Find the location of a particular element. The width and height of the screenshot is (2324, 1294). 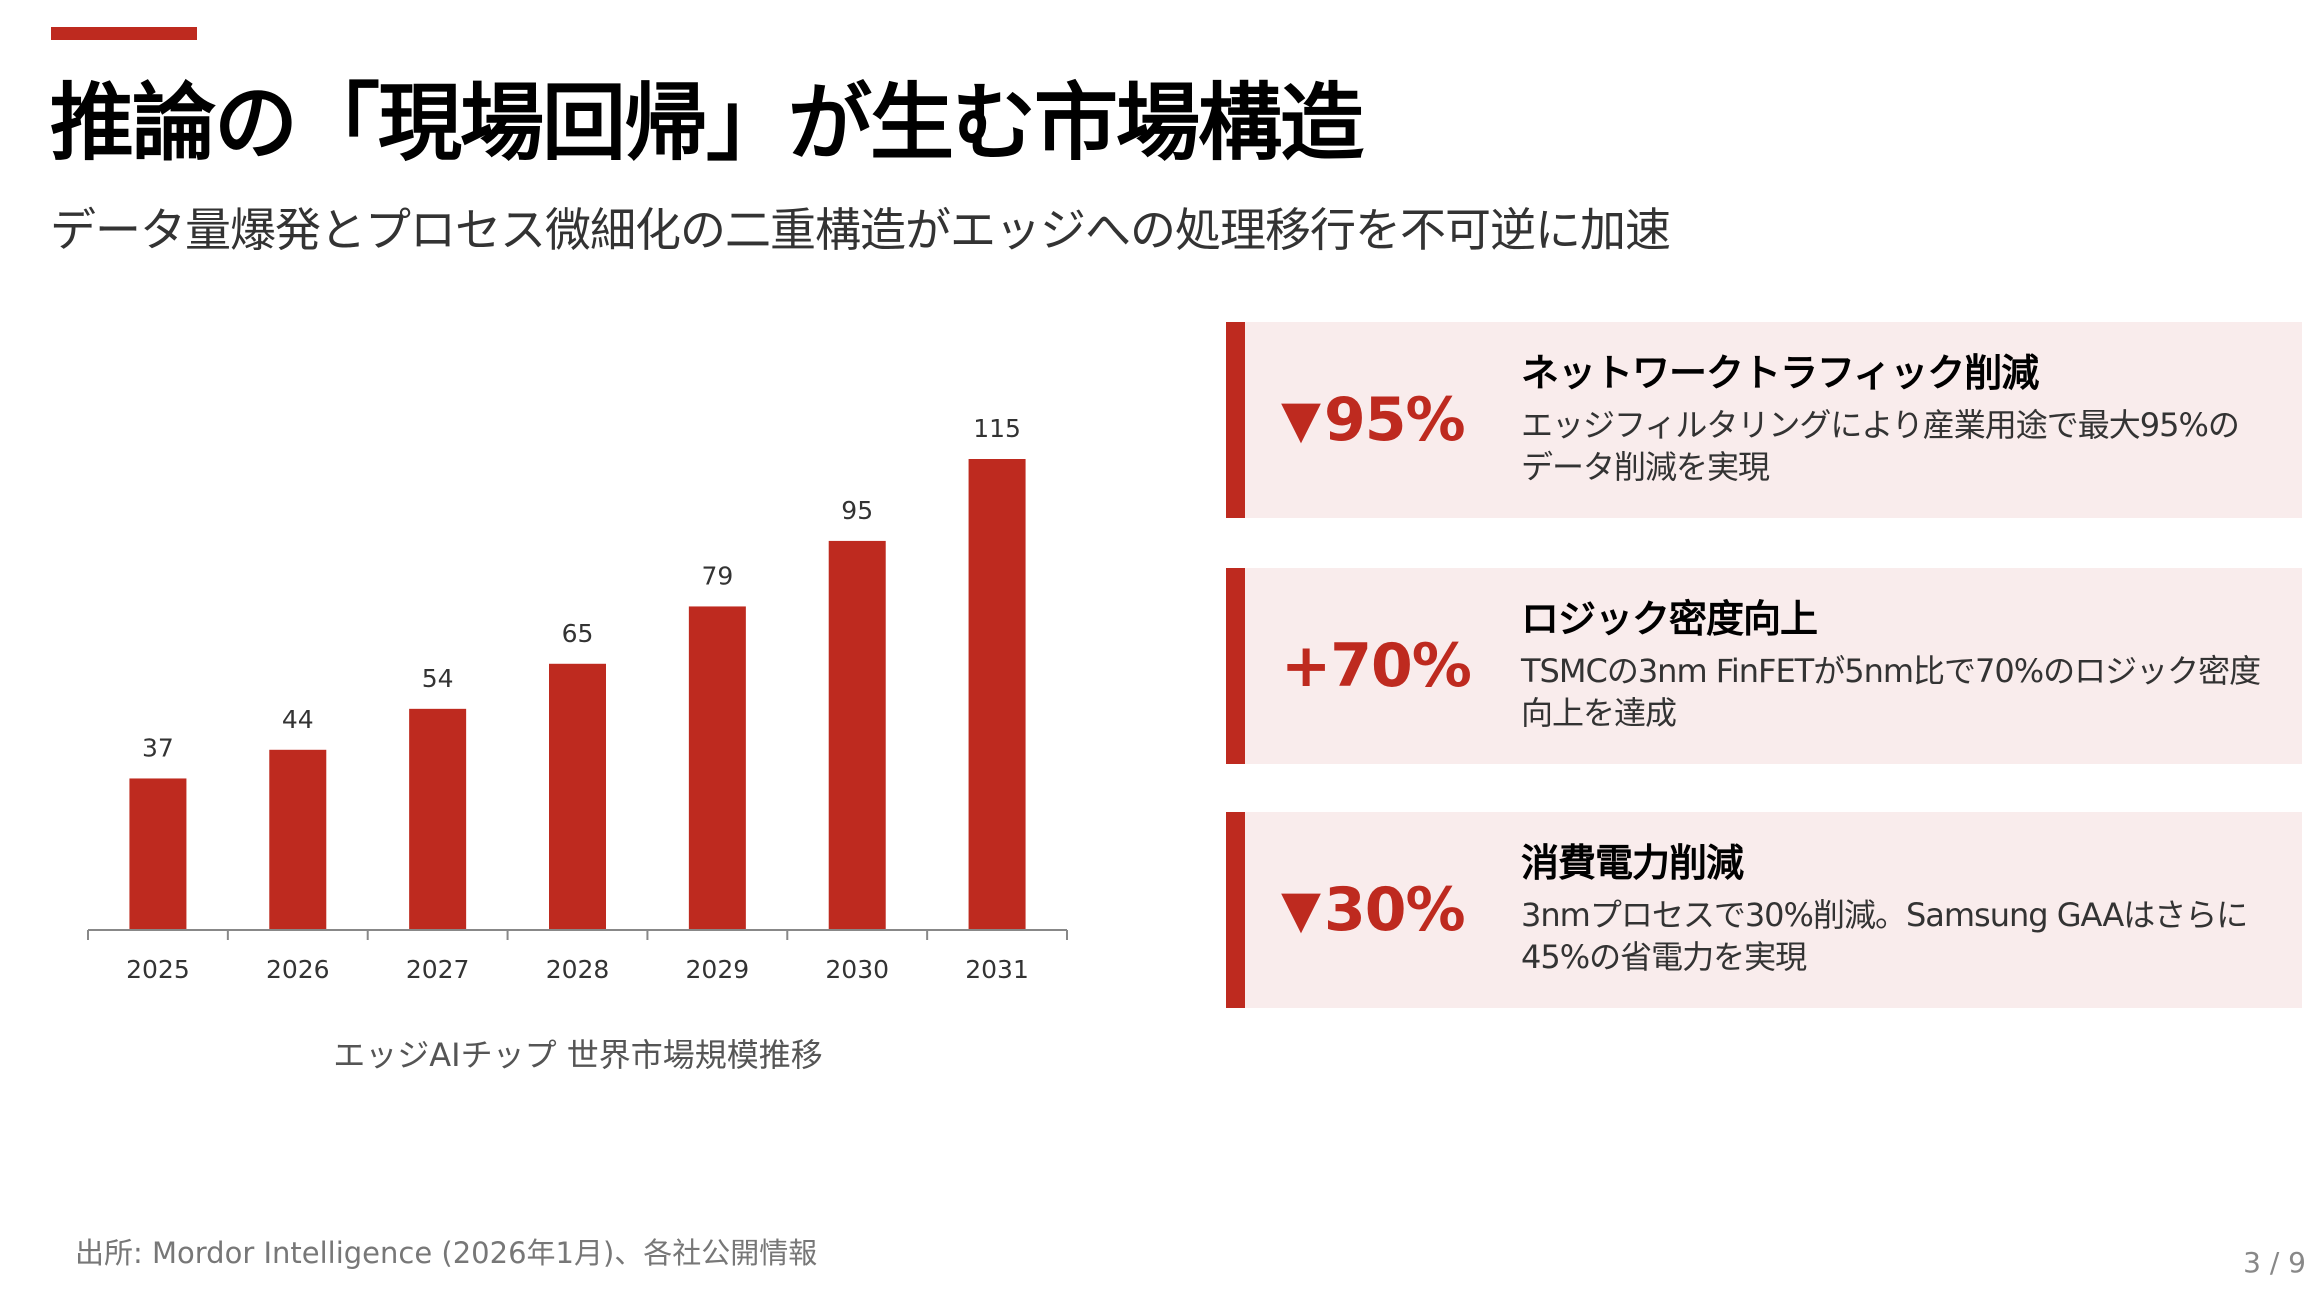

x-tick-label: 2027 is located at coordinates (438, 969).